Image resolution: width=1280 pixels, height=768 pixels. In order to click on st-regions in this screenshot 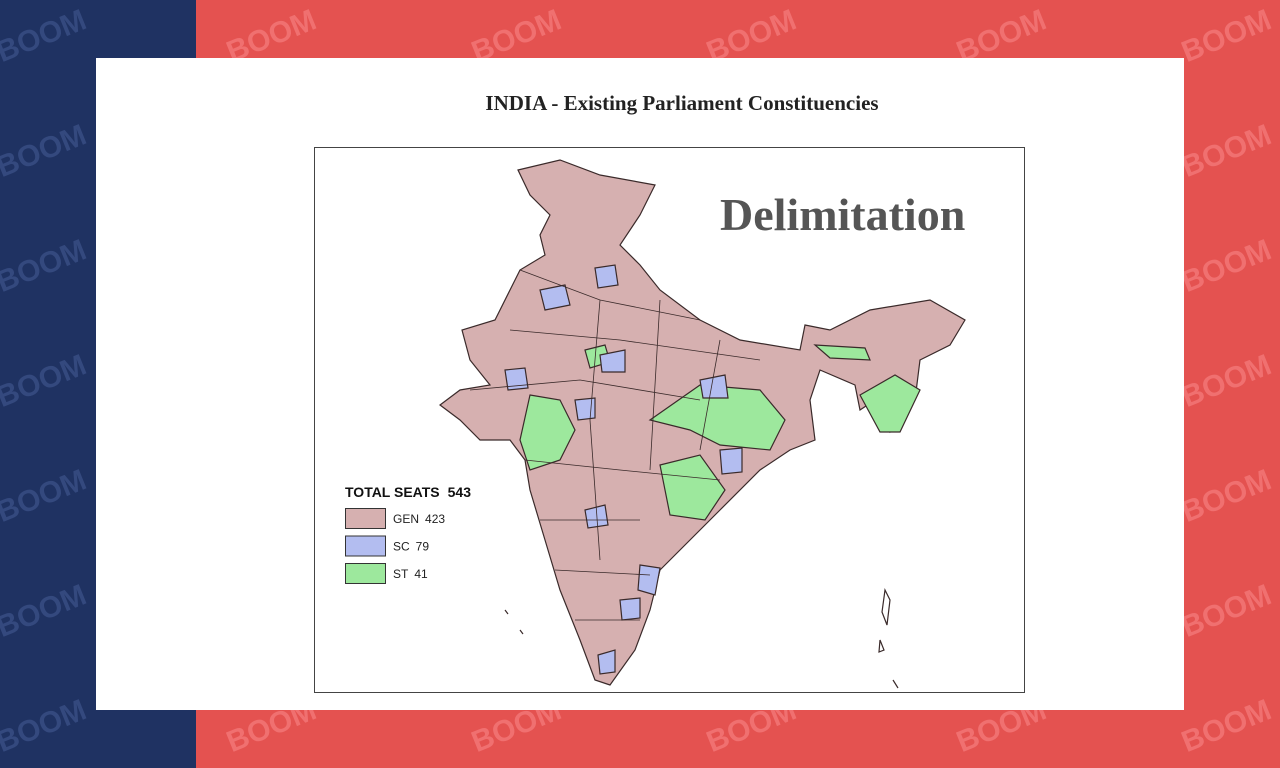, I will do `click(720, 432)`.